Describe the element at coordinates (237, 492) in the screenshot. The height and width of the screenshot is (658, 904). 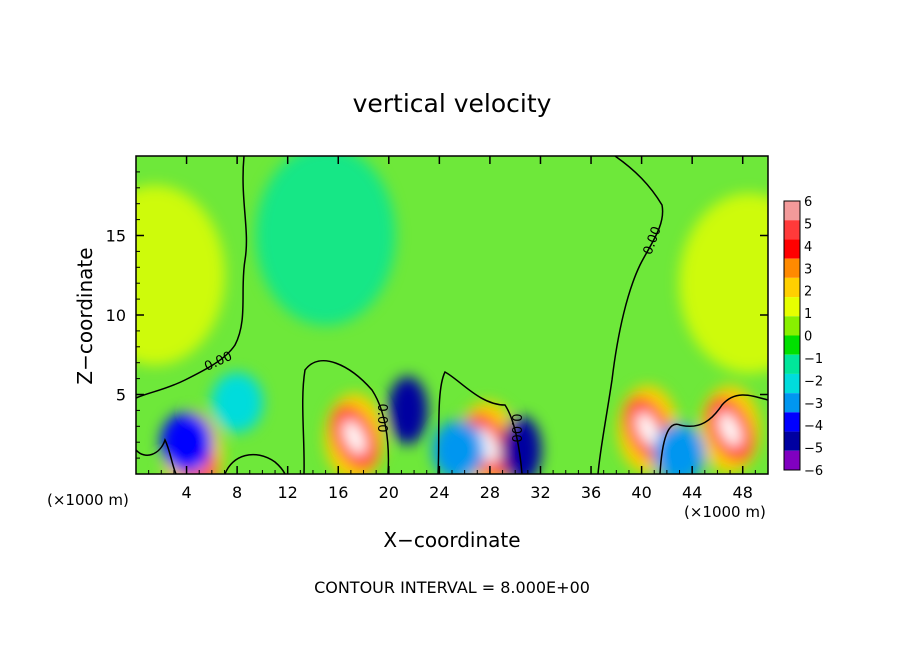
I see `x-tick-label-8: 8` at that location.